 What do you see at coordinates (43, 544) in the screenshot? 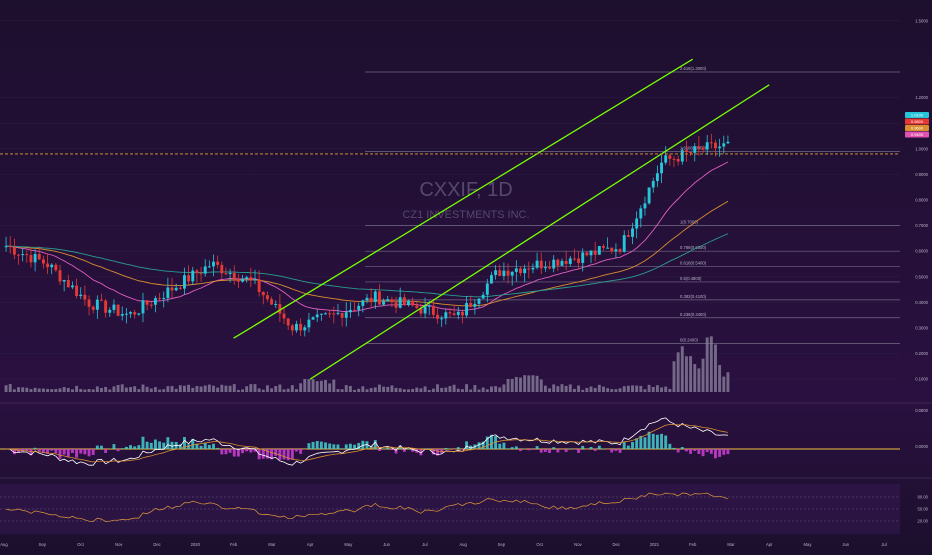
I see `time-tick-label: Sep` at bounding box center [43, 544].